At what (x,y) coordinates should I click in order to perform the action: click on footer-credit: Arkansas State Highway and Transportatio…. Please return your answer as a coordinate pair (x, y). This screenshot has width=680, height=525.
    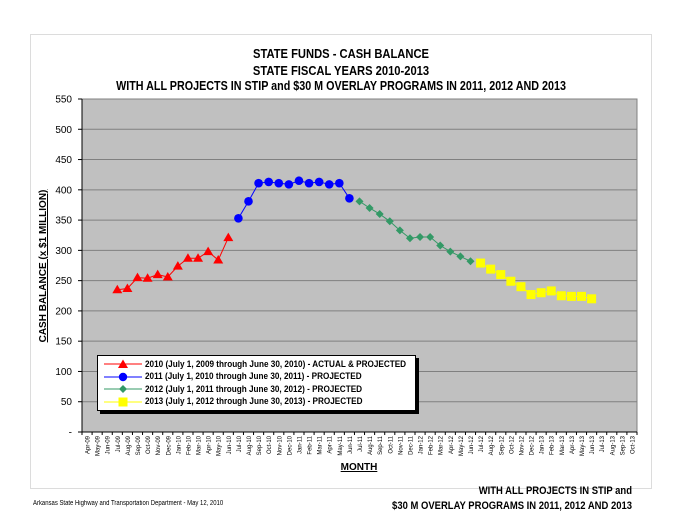
    Looking at the image, I should click on (128, 503).